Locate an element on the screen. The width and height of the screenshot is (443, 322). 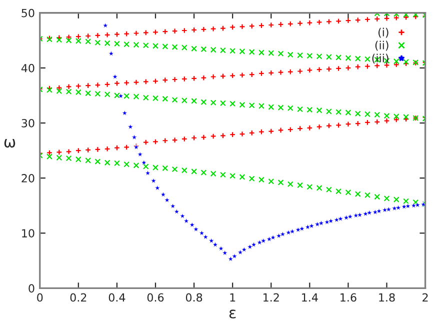
y-tick-label: 0 is located at coordinates (31, 288).